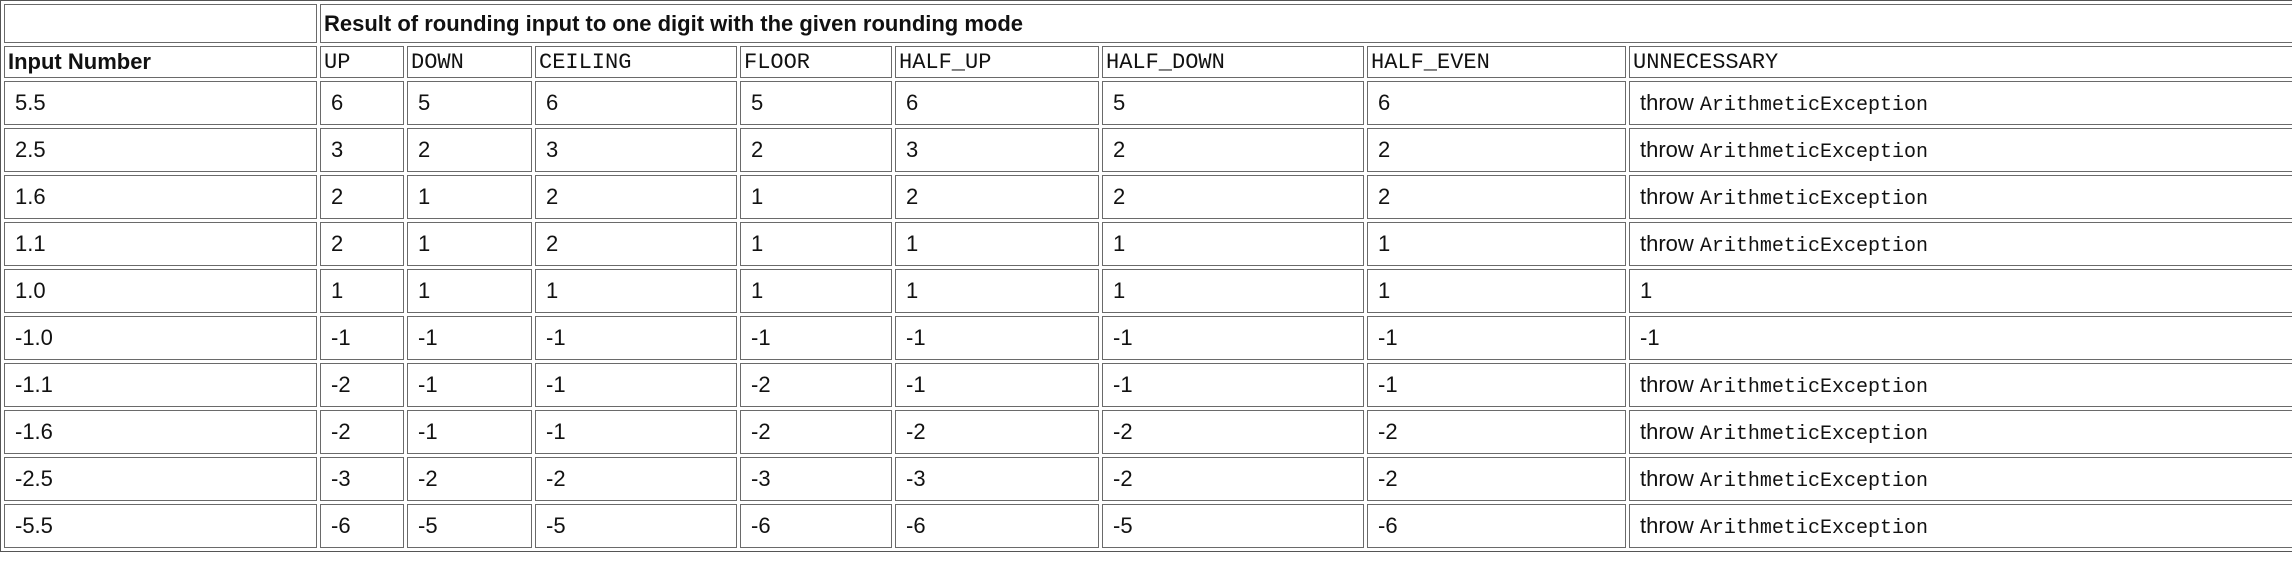 Image resolution: width=2292 pixels, height=572 pixels. Describe the element at coordinates (816, 479) in the screenshot. I see `cell-floor: -3` at that location.